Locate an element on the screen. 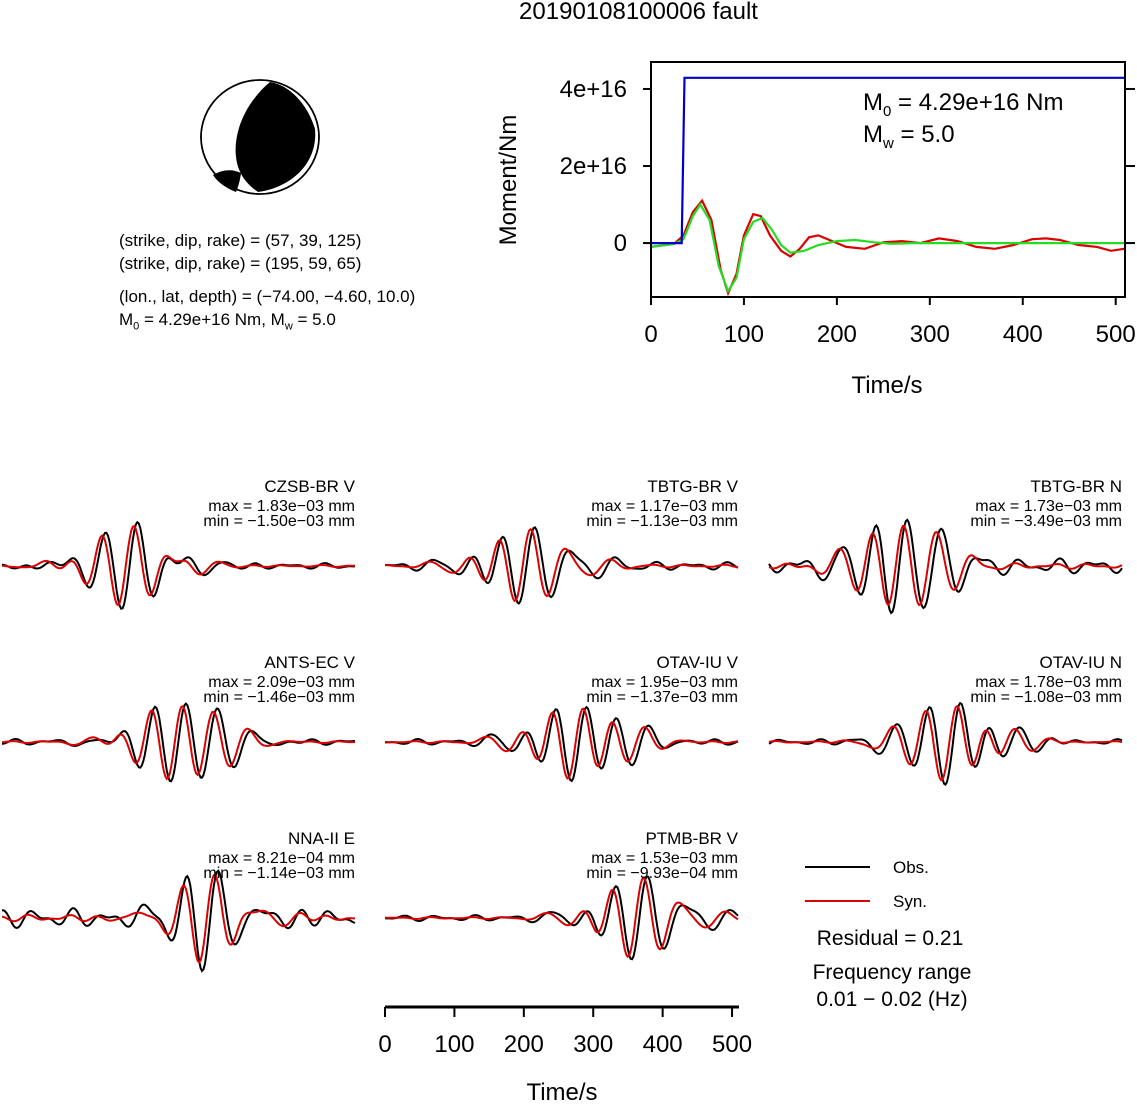 This screenshot has width=1137, height=1104. station-min: min = −1.14e−03 mm is located at coordinates (279, 873).